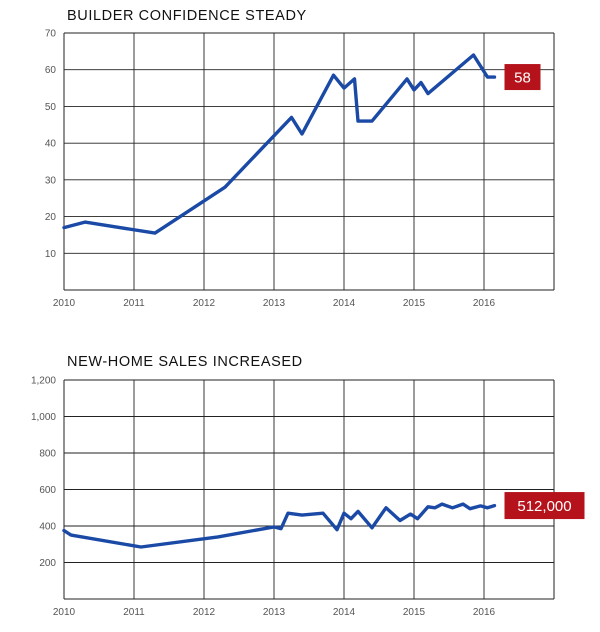  Describe the element at coordinates (47, 563) in the screenshot. I see `y-tick-label: 200` at that location.